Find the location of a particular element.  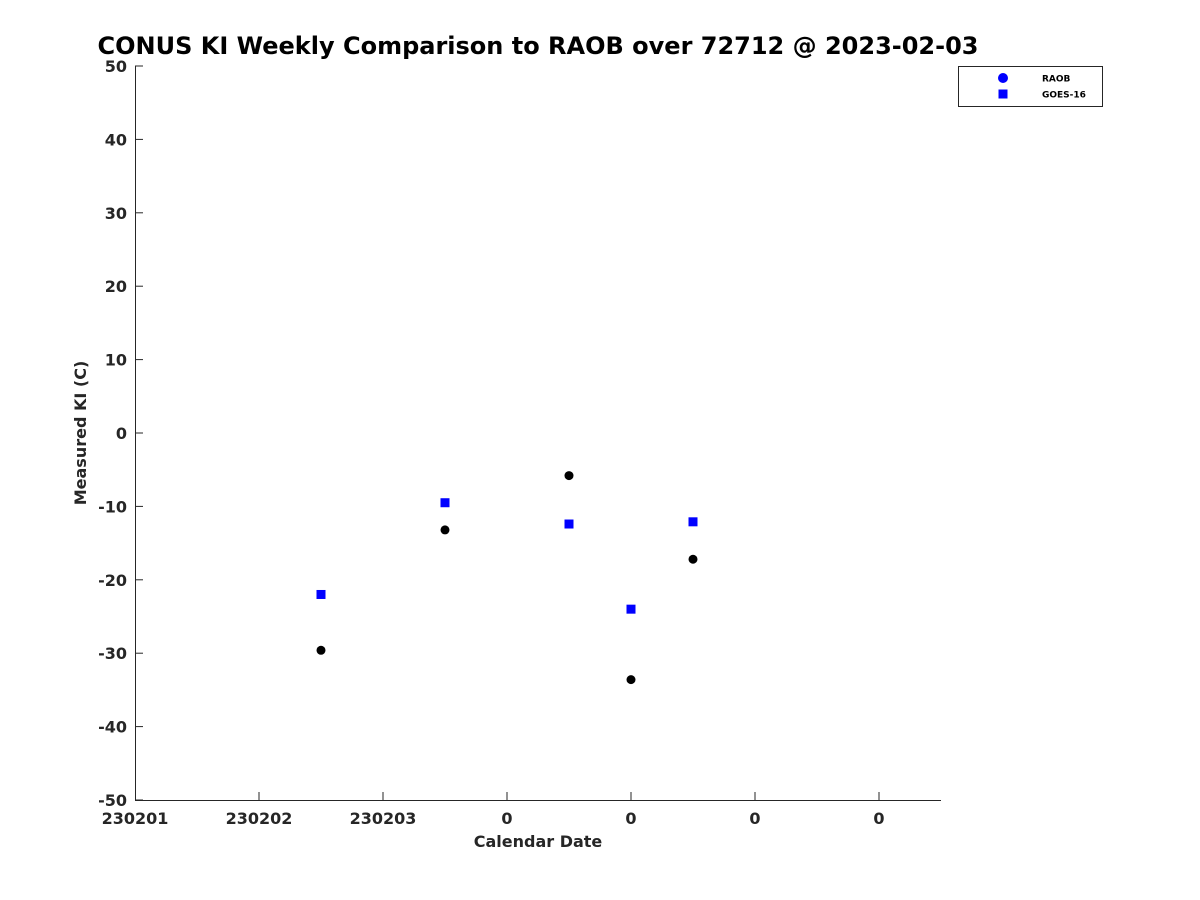

legend: RAOB GOES-16 is located at coordinates (1030, 86).